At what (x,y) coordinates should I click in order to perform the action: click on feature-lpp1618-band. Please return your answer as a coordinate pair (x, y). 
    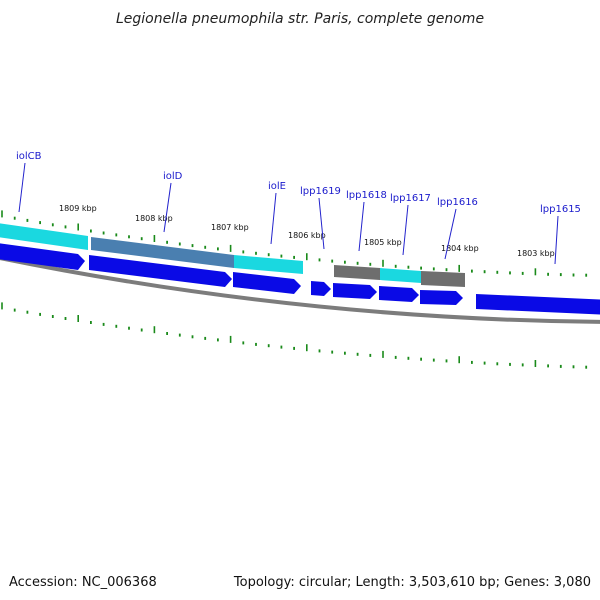
    Looking at the image, I should click on (357, 272).